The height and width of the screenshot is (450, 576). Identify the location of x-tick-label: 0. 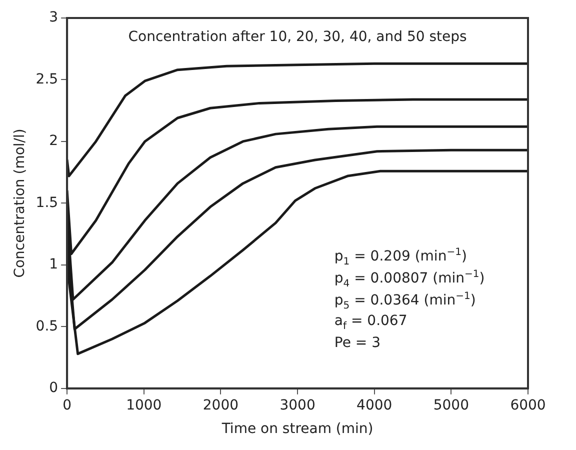
(67, 405).